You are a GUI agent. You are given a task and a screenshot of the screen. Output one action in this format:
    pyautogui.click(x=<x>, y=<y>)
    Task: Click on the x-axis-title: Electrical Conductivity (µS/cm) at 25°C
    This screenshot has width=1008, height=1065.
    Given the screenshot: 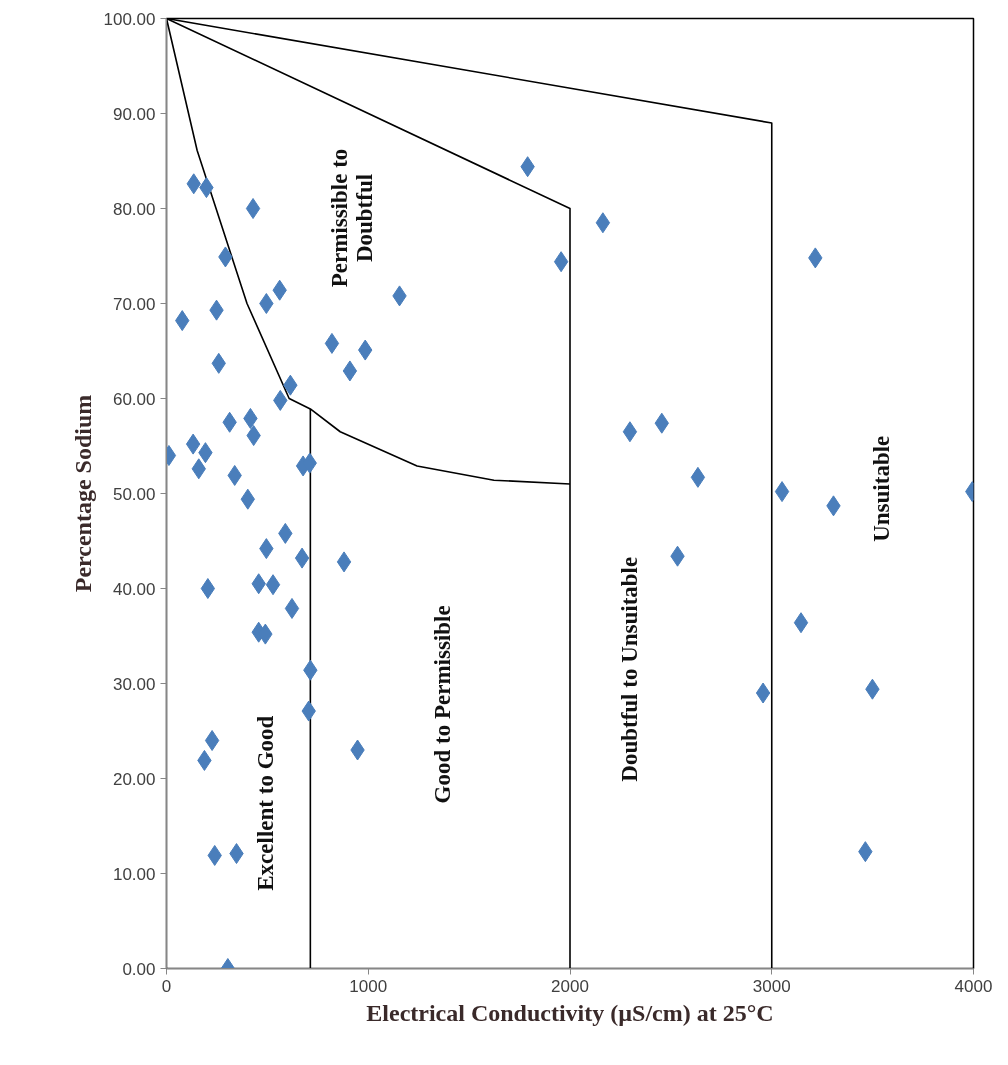 What is the action you would take?
    pyautogui.click(x=570, y=1012)
    